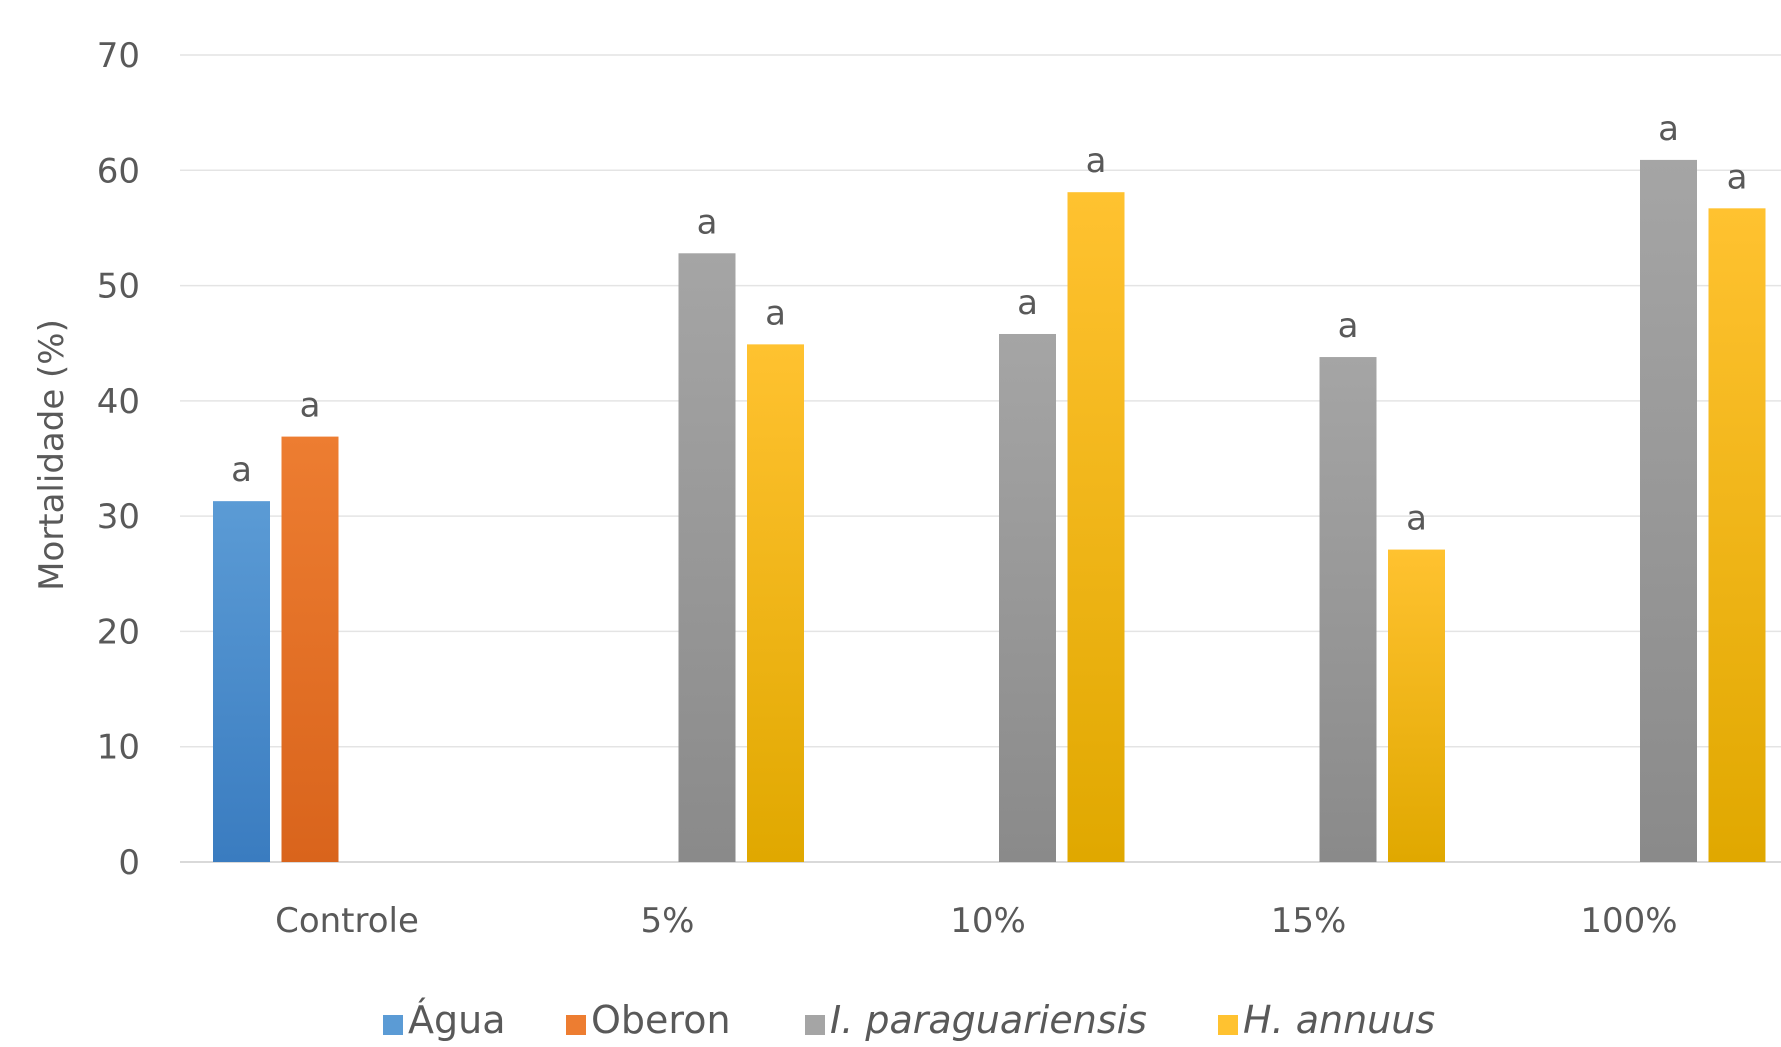 Image resolution: width=1781 pixels, height=1047 pixels. I want to click on y-tick-label: 70, so click(118, 56).